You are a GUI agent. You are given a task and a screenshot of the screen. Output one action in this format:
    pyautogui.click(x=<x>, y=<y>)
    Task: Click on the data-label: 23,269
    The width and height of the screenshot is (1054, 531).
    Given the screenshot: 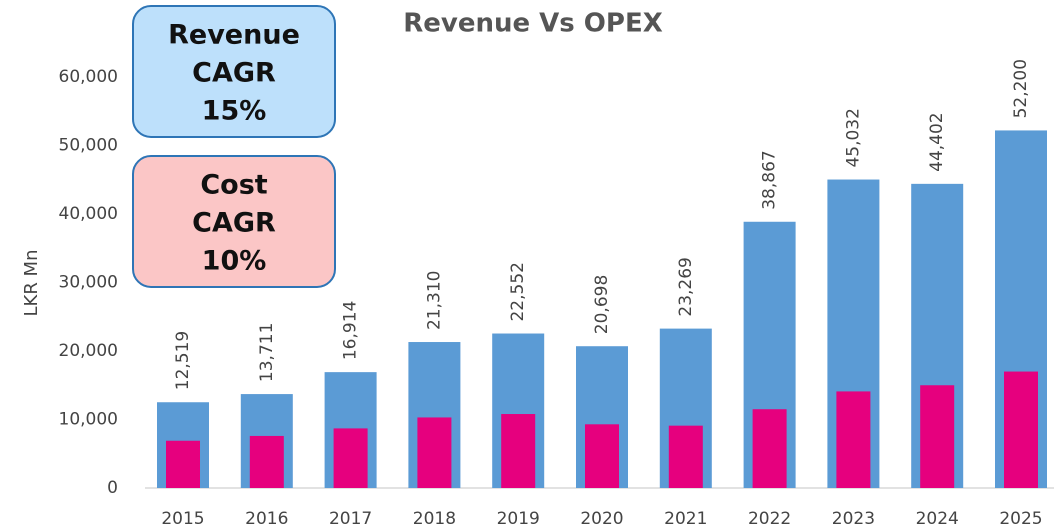 What is the action you would take?
    pyautogui.click(x=686, y=286)
    